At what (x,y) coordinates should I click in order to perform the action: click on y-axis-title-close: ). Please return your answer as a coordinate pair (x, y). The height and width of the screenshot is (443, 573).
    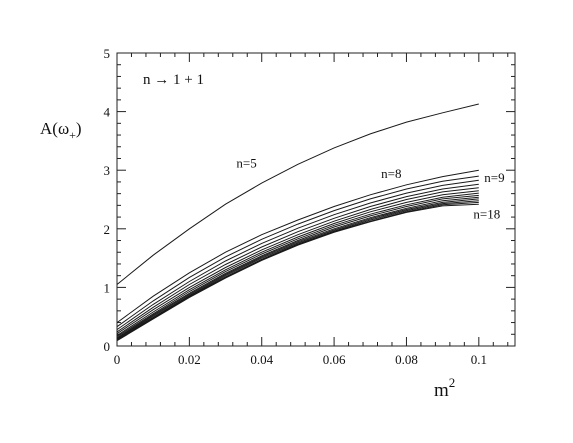
    Looking at the image, I should click on (79, 128).